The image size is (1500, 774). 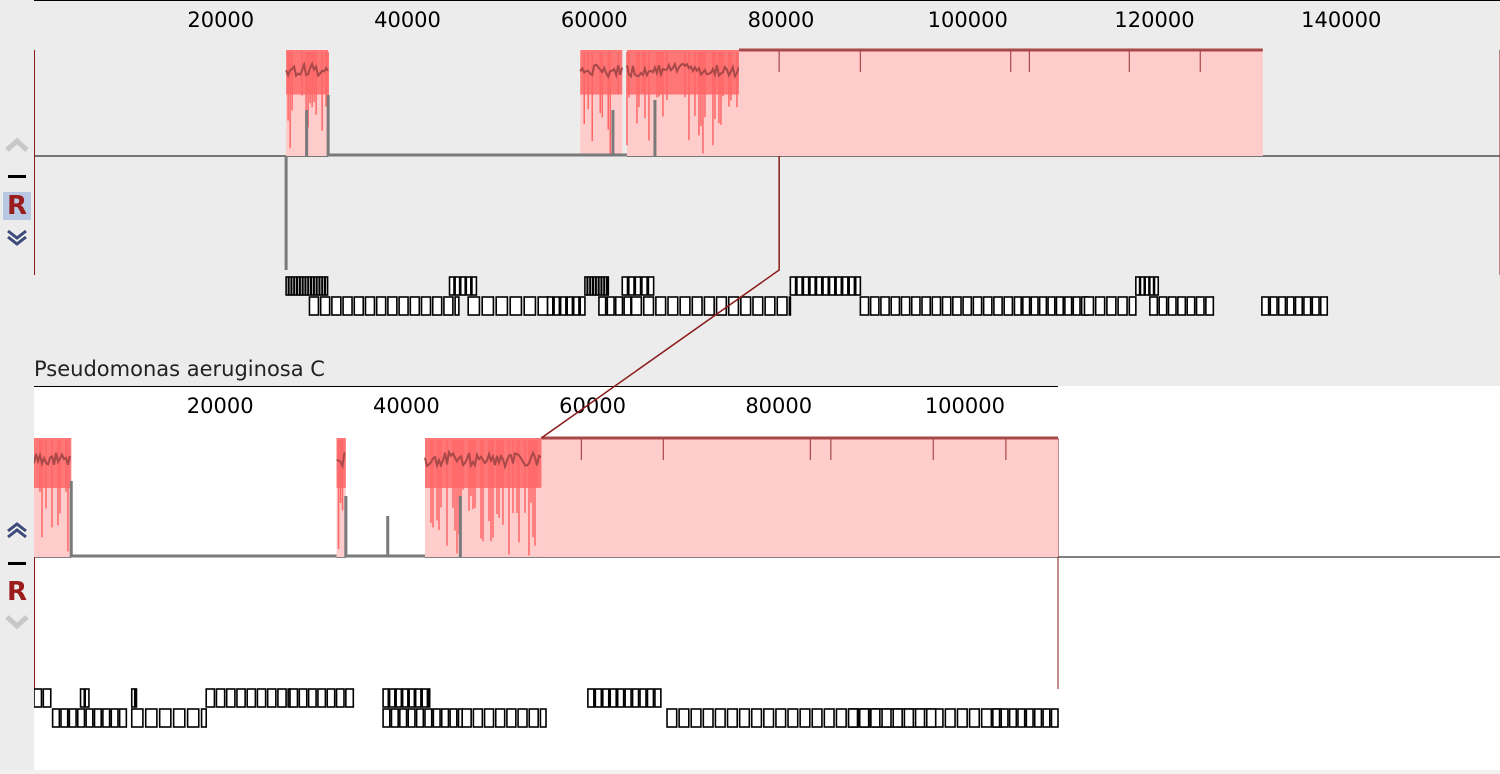 I want to click on chevron-up-icon, so click(x=17, y=144).